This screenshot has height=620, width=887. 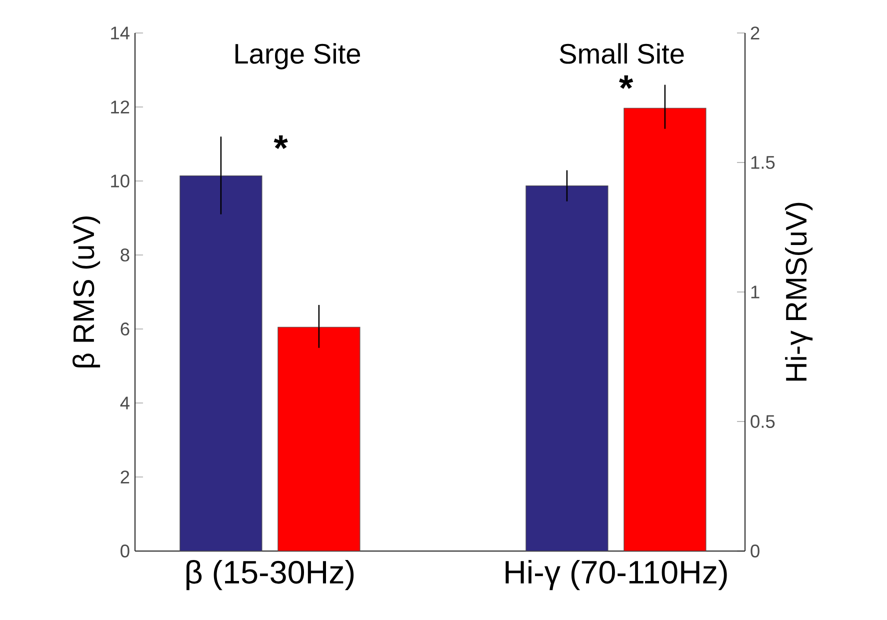 What do you see at coordinates (762, 421) in the screenshot?
I see `y2-tick-label: 0.5` at bounding box center [762, 421].